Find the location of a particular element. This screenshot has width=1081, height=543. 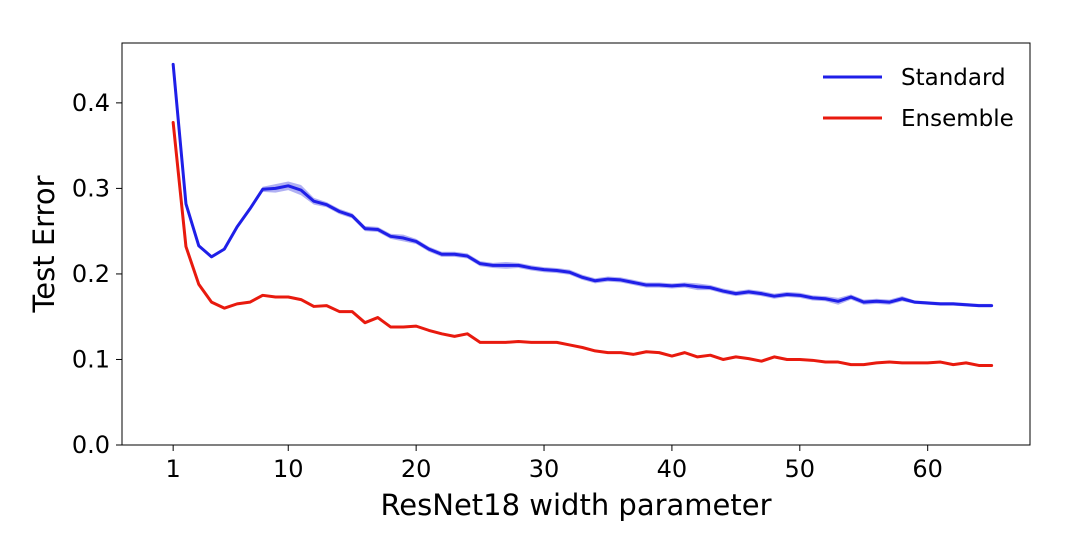

y-tick-label: 0.1 is located at coordinates (91, 359).